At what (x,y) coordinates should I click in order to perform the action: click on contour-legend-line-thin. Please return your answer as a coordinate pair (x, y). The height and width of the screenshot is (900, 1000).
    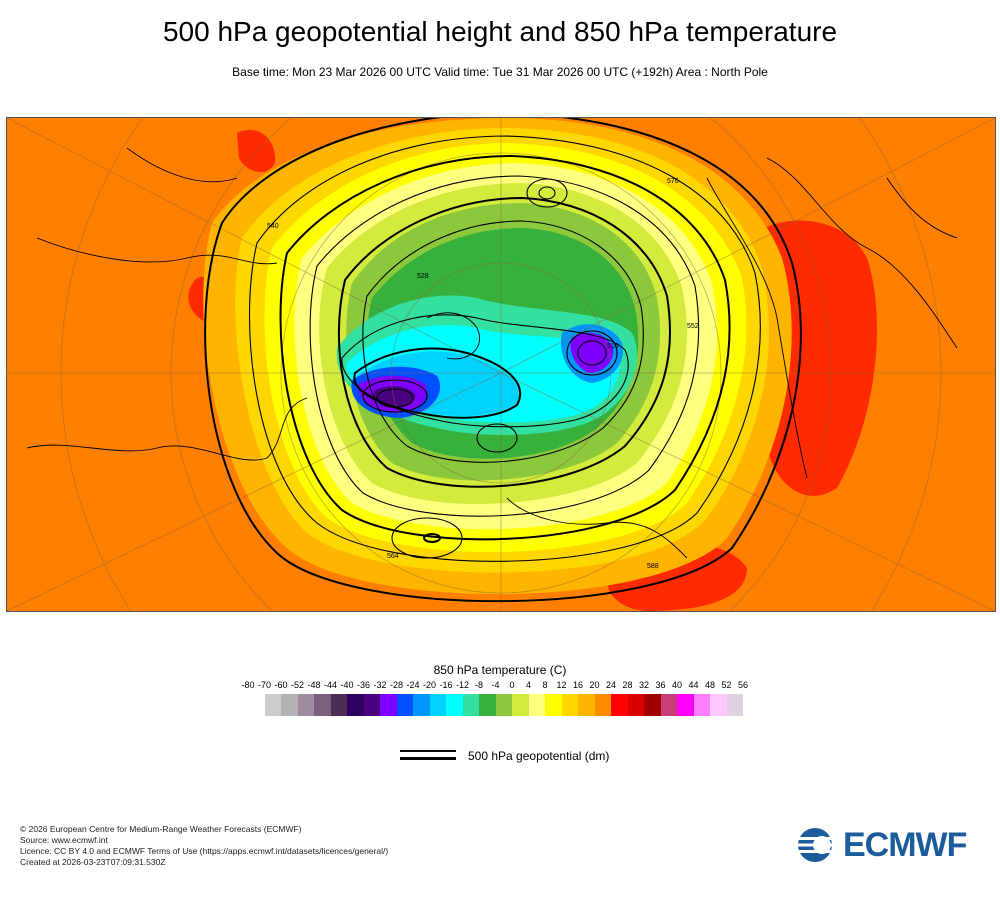
    Looking at the image, I should click on (428, 751).